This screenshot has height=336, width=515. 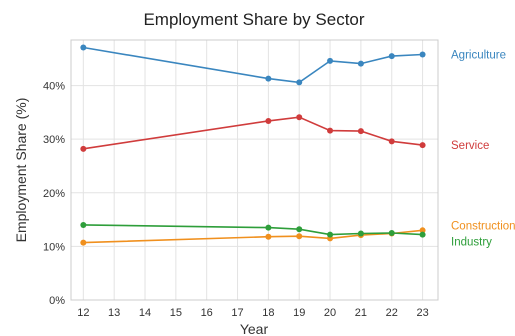 I want to click on series-service, so click(x=253, y=133).